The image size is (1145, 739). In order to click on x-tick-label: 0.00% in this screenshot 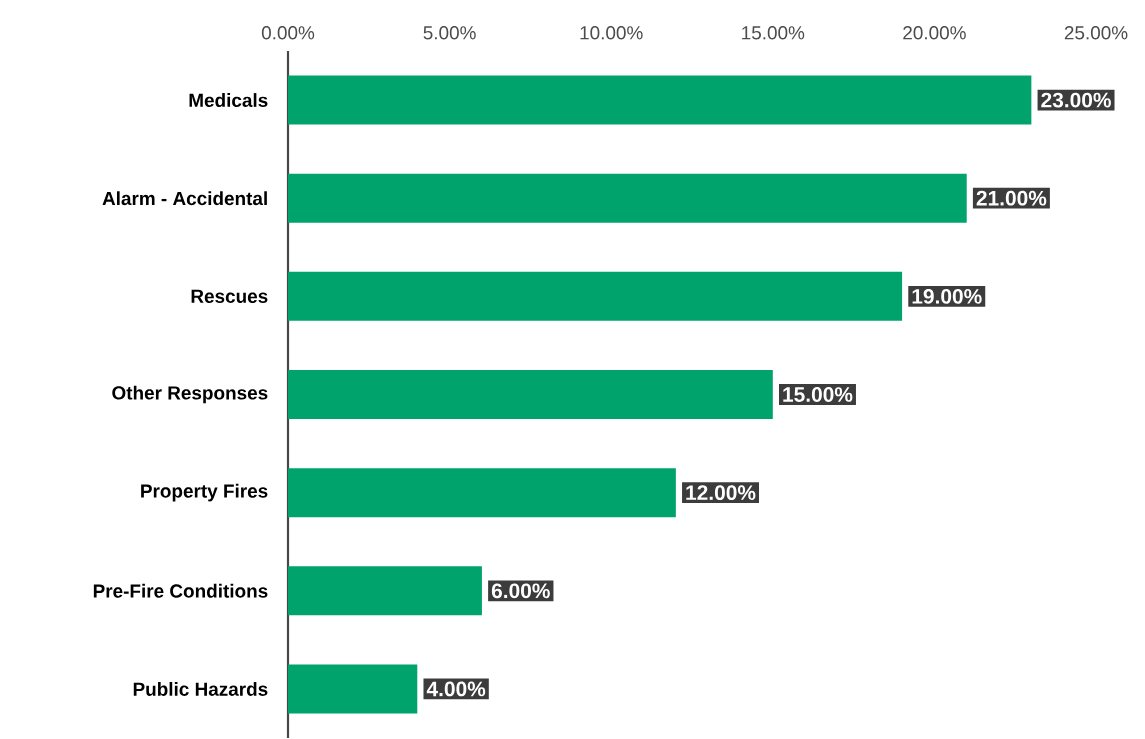, I will do `click(288, 33)`.